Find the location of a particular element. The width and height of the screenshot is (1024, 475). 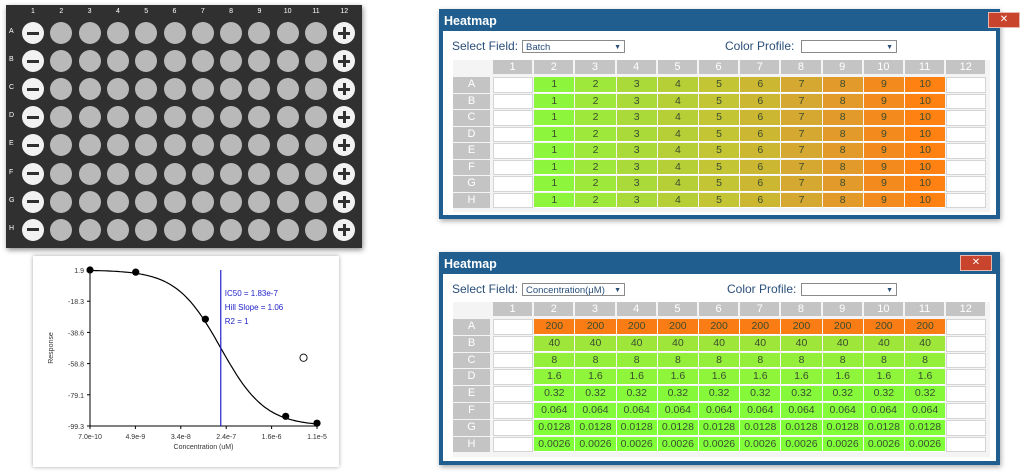

heatmap-cell: 9 is located at coordinates (883, 167).